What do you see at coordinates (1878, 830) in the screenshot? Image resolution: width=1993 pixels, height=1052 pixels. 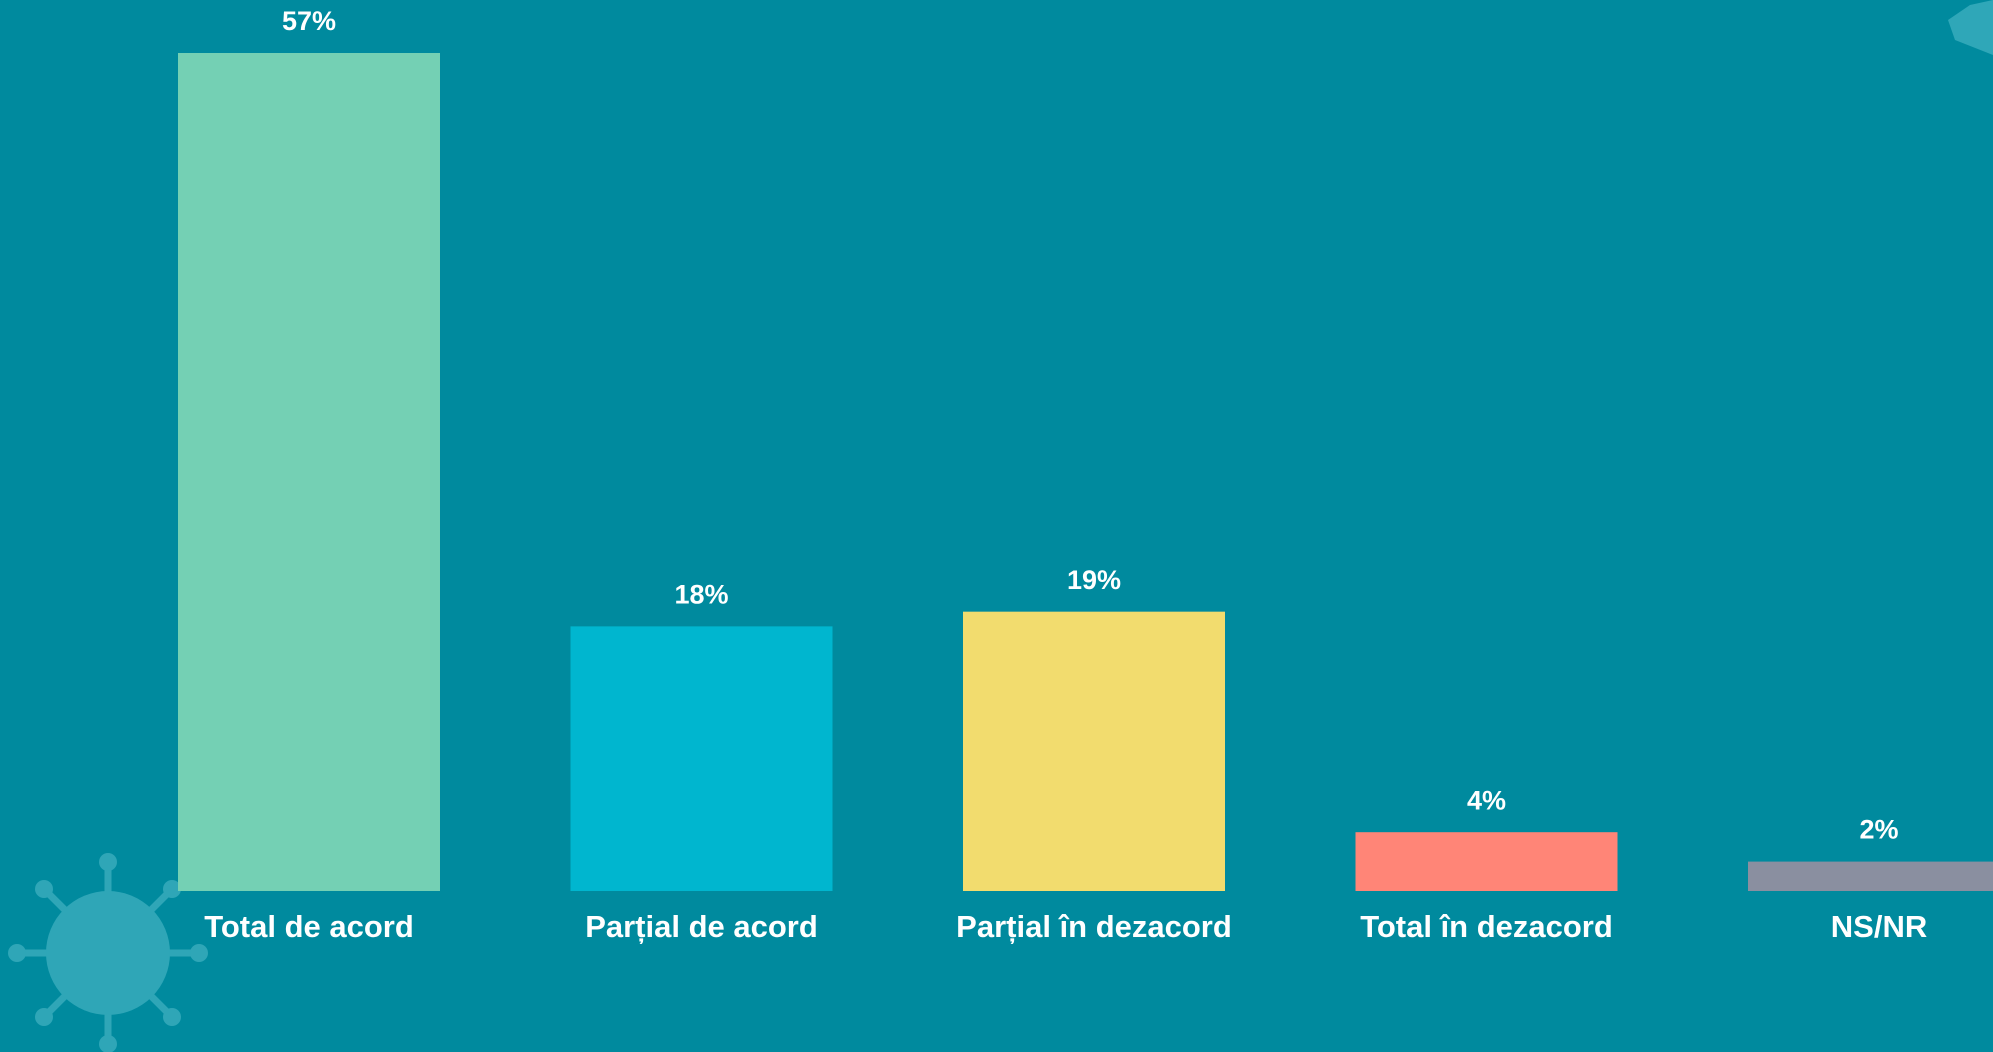 I see `value-label: 2%` at bounding box center [1878, 830].